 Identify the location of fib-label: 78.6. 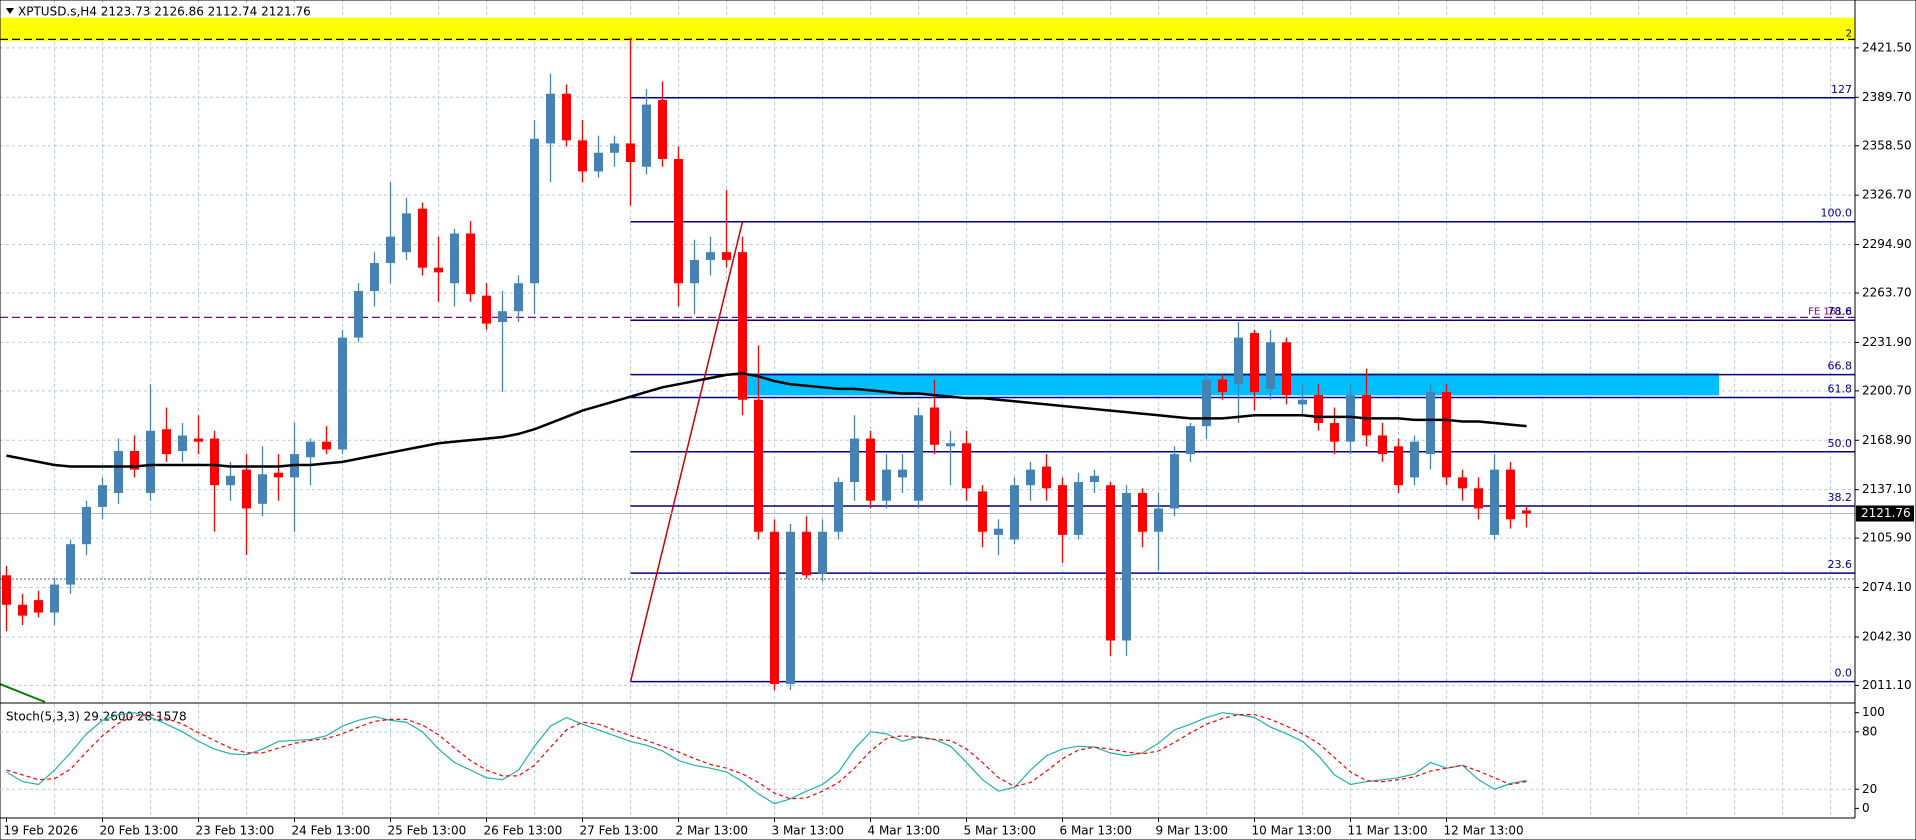
(1840, 311).